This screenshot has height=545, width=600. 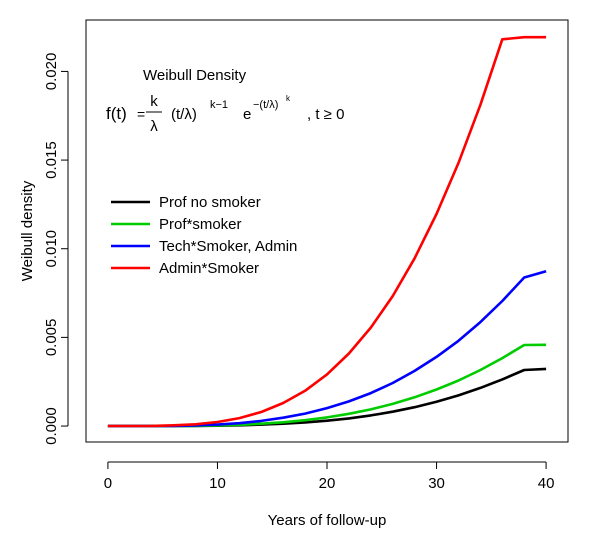 What do you see at coordinates (327, 520) in the screenshot?
I see `x-axis-label: Years of follow-up` at bounding box center [327, 520].